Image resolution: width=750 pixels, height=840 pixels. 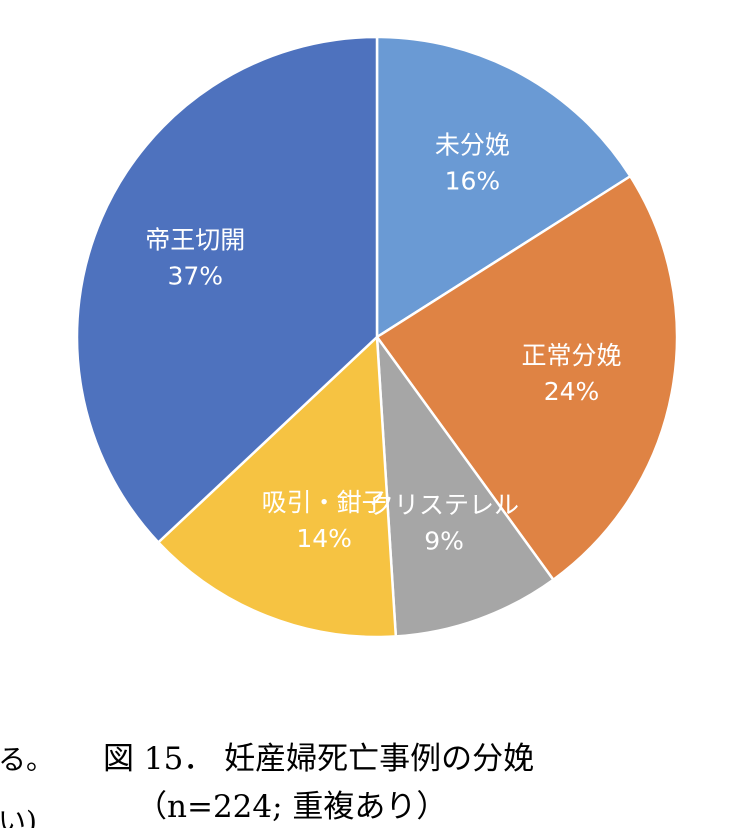 I want to click on slice-percent-label: 16%, so click(x=473, y=180).